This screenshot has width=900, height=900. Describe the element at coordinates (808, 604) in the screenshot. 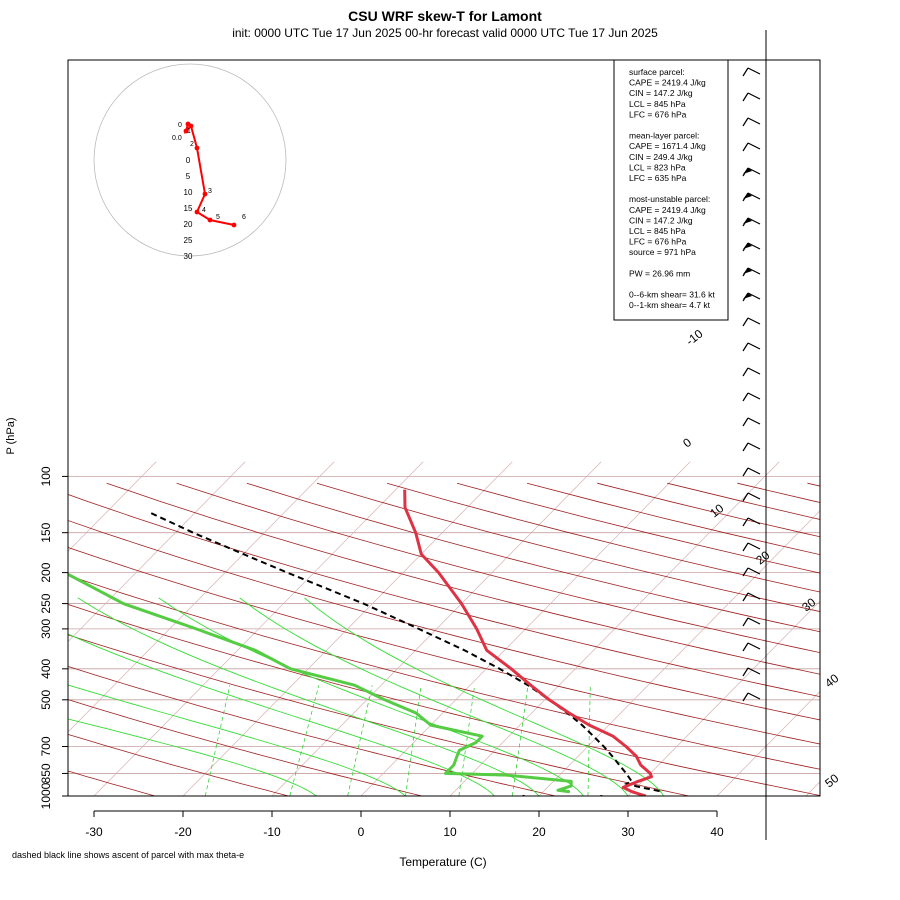

I see `isotherm-label: 30` at that location.